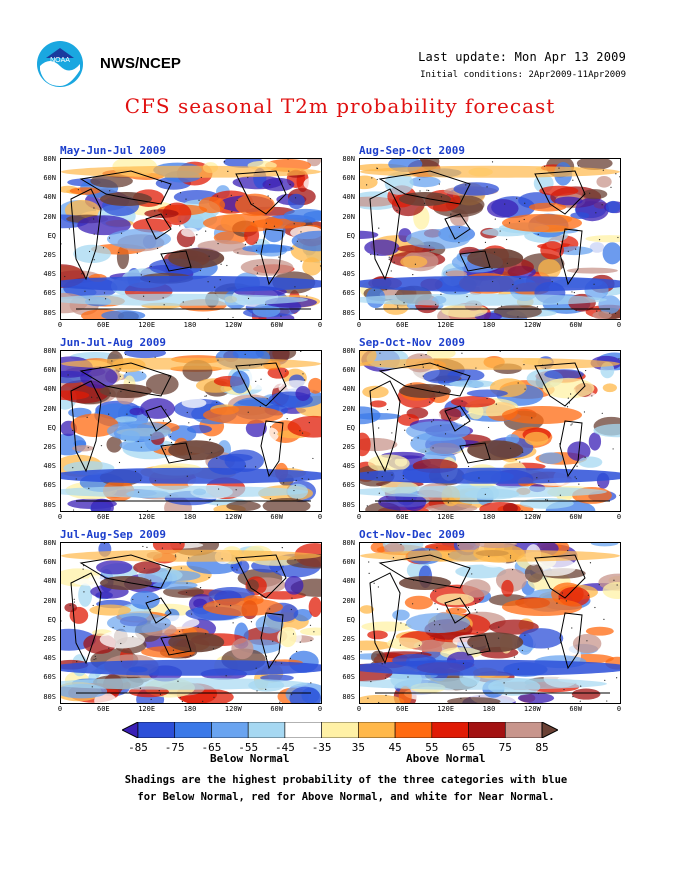 The width and height of the screenshot is (680, 880). What do you see at coordinates (412, 534) in the screenshot?
I see `panel-title: Oct-Nov-Dec 2009` at bounding box center [412, 534].